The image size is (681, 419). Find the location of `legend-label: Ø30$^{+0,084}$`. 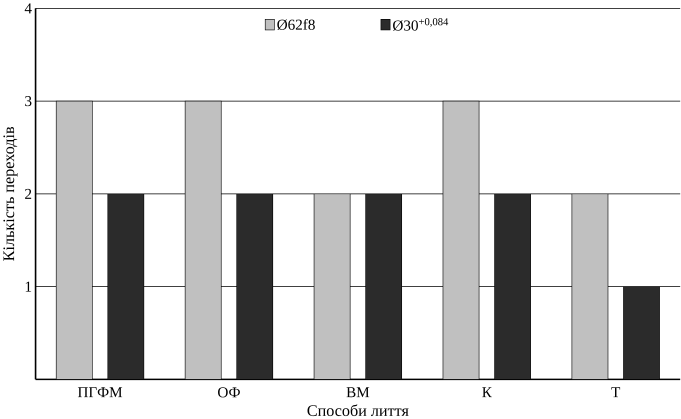

legend-label: Ø30$^{+0,084}$ is located at coordinates (420, 24).